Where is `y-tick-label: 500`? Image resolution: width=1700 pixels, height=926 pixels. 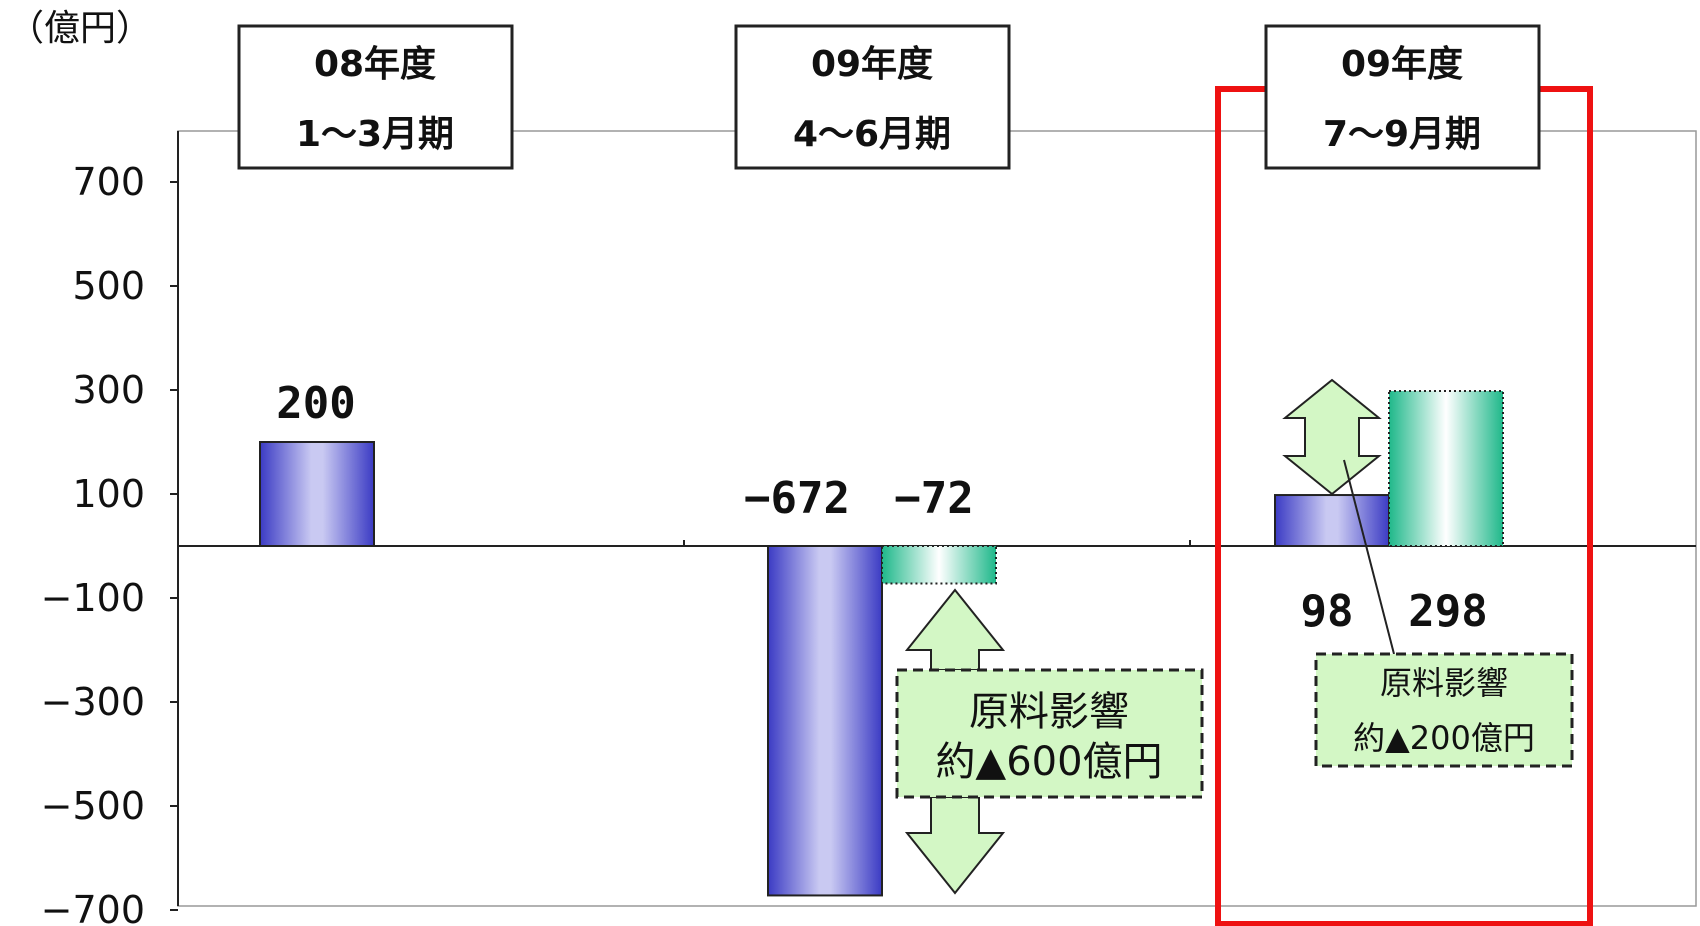 y-tick-label: 500 is located at coordinates (108, 286).